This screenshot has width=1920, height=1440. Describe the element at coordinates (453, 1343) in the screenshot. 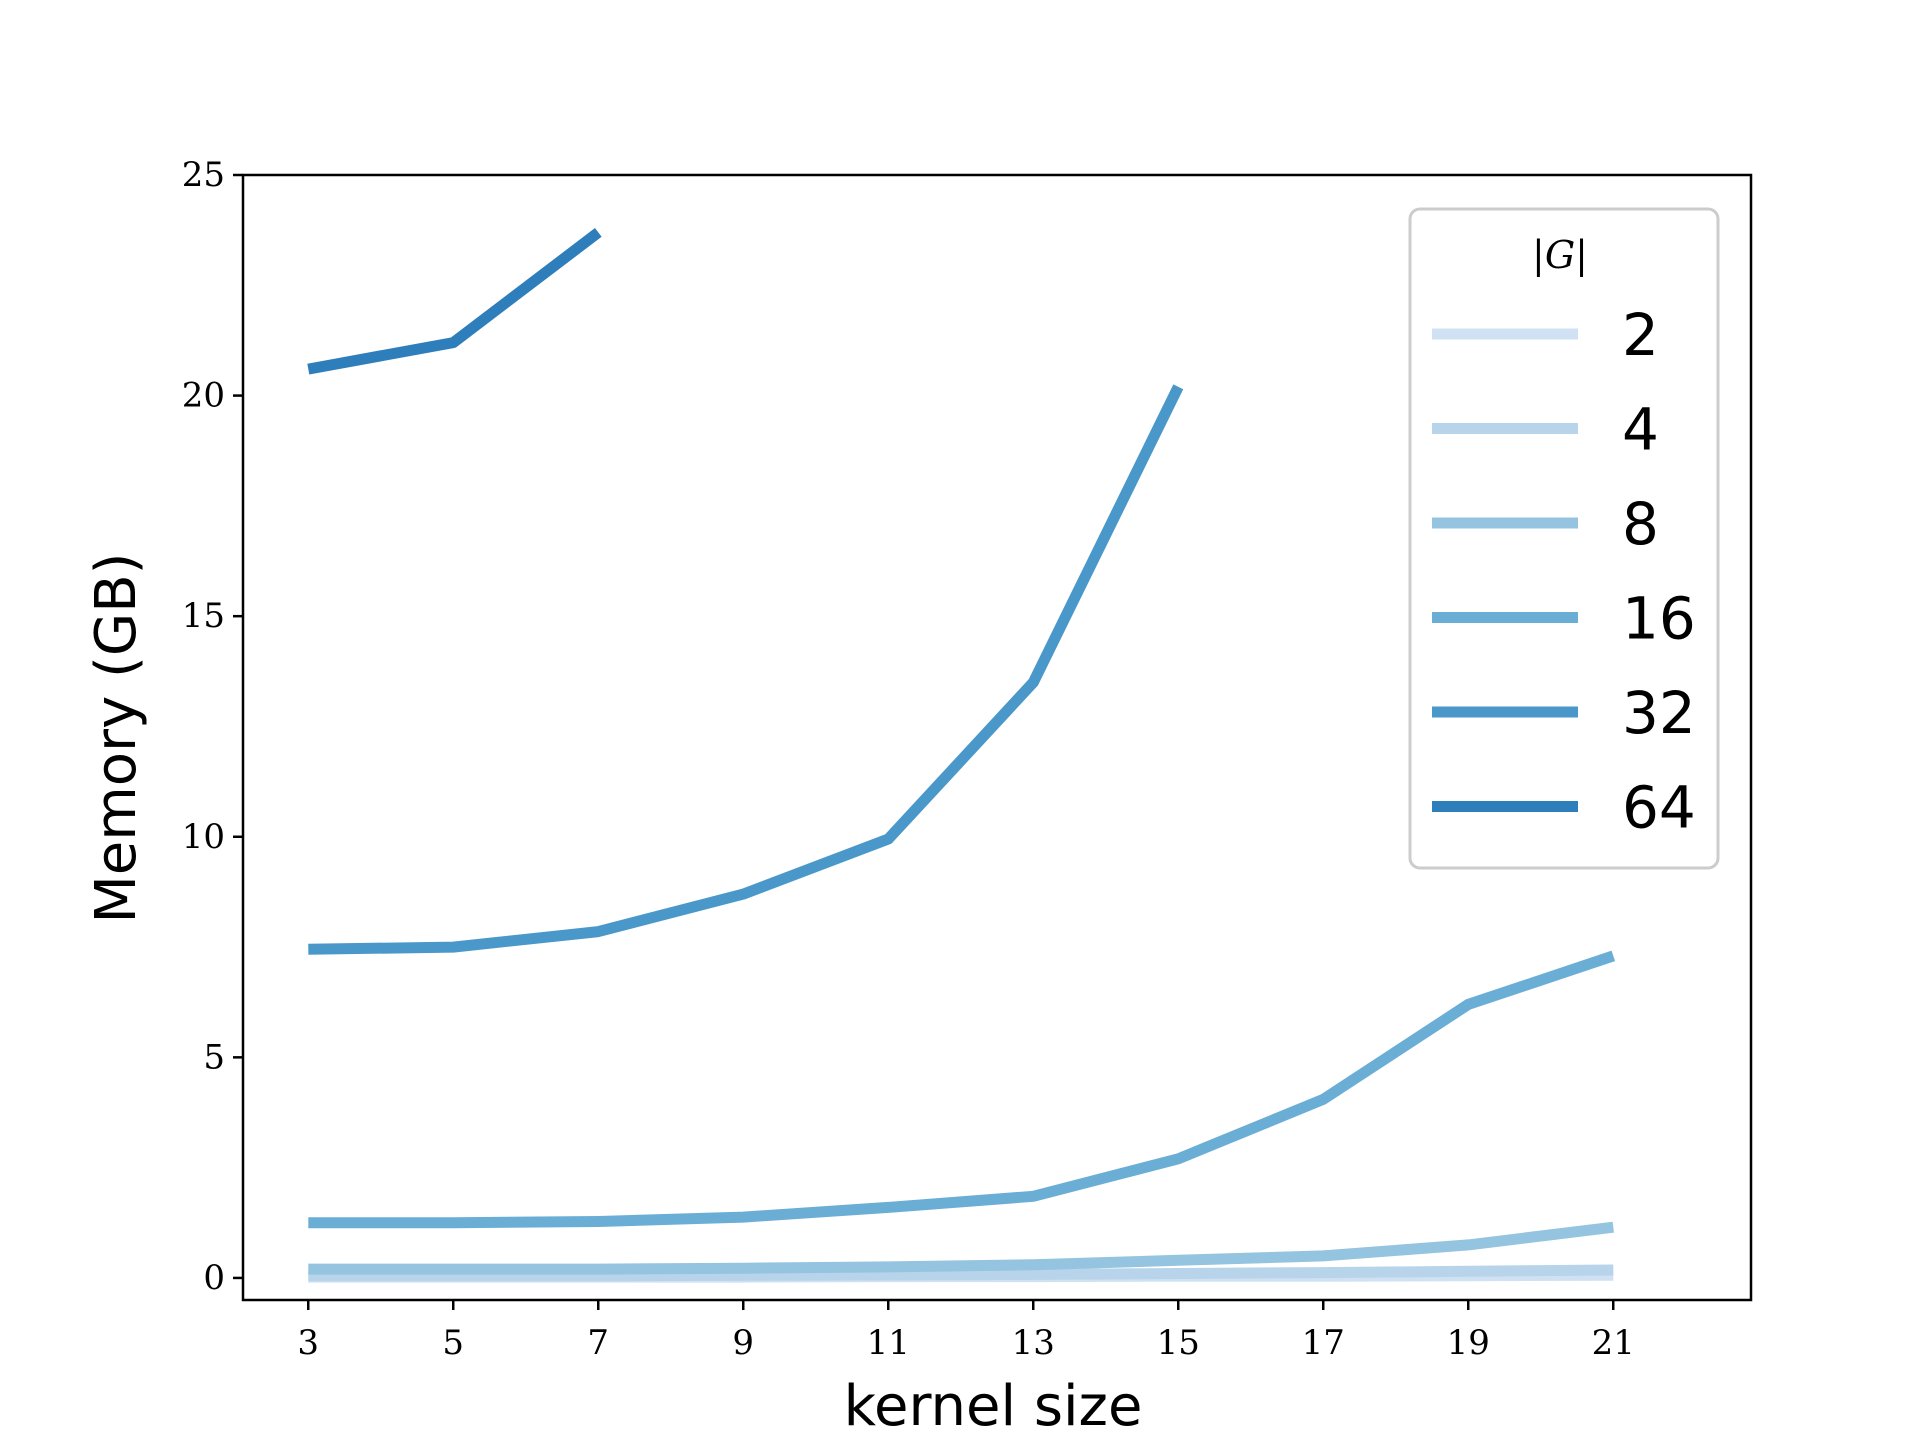

I see `x-tick-label: 5` at that location.